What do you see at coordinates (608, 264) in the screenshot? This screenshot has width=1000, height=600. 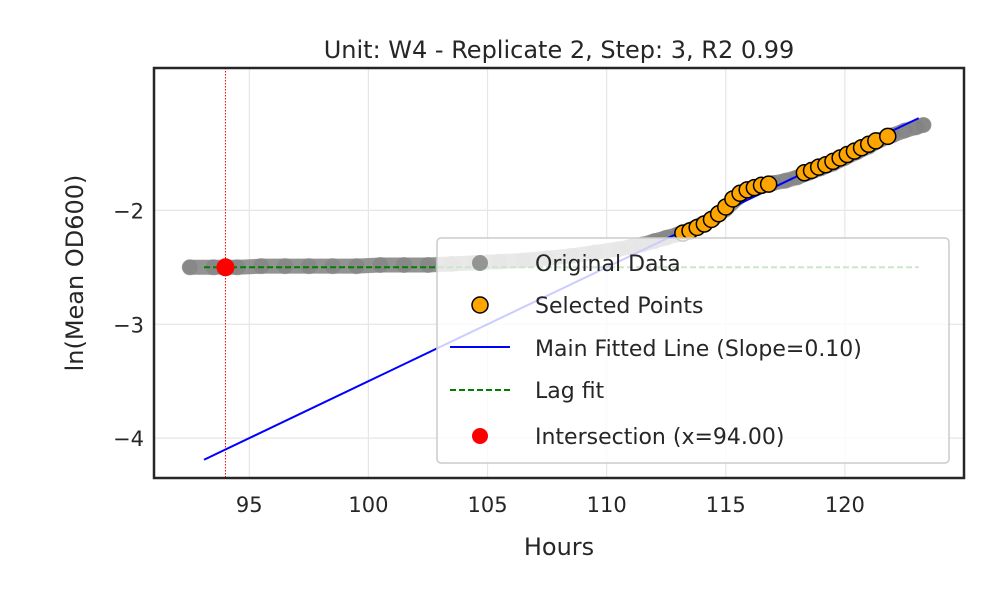 I see `legend-label-original: Original Data` at bounding box center [608, 264].